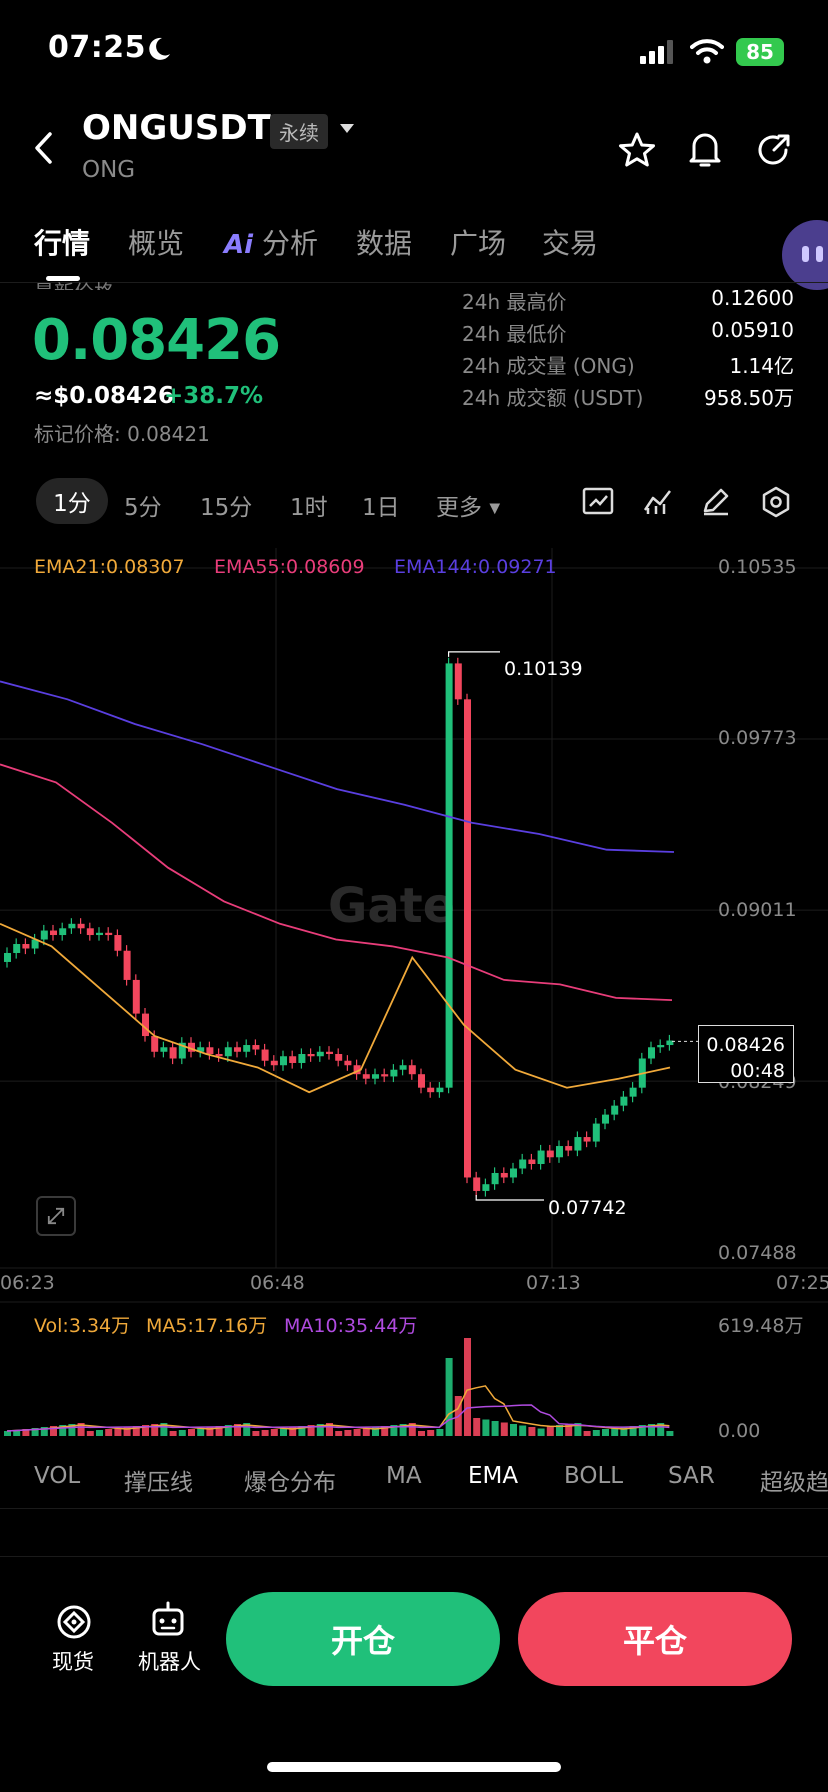  I want to click on indicator-ema: EMA, so click(493, 1476).